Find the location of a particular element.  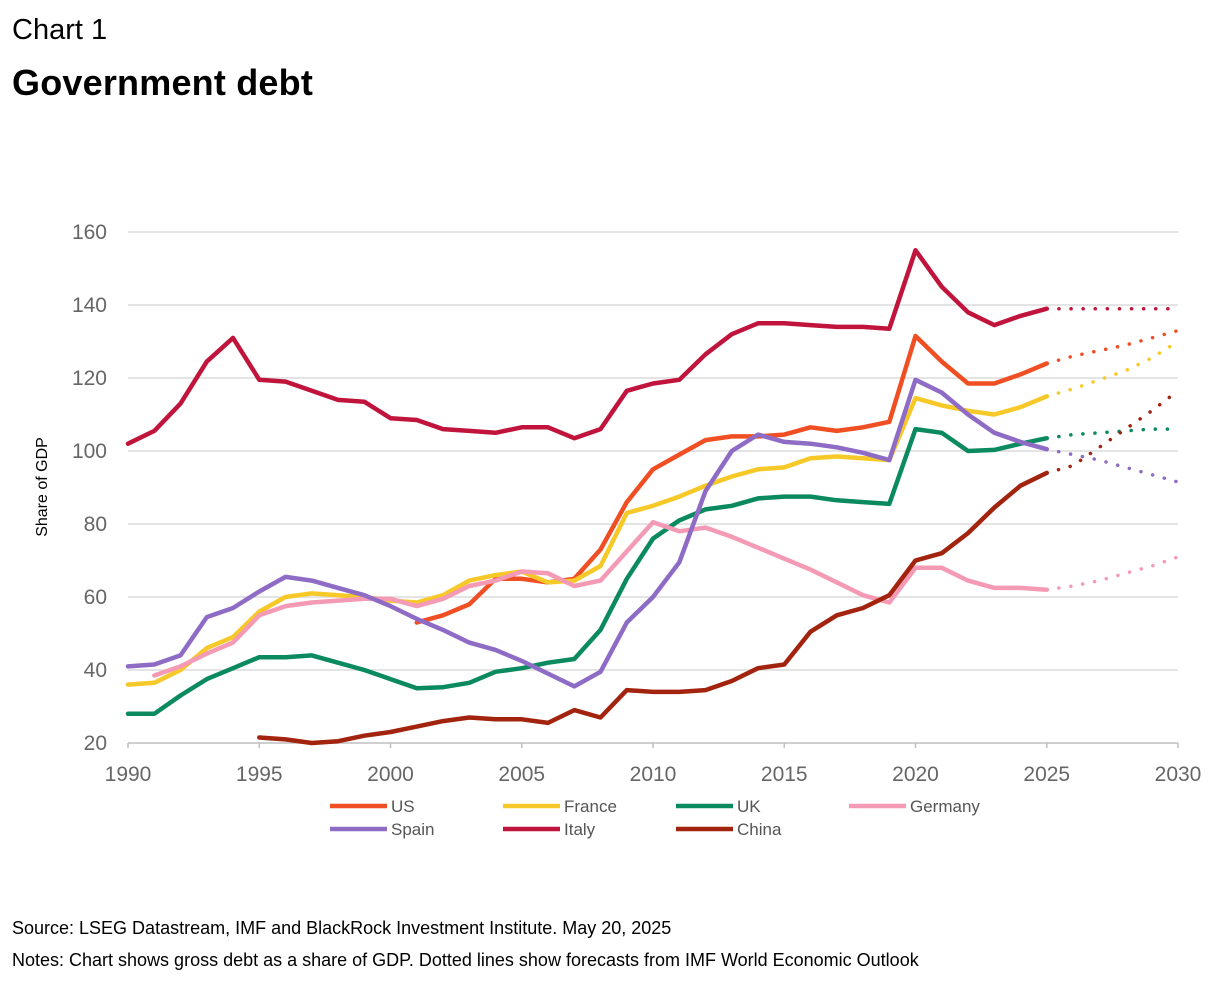

series-forecast-germany is located at coordinates (1112, 573).